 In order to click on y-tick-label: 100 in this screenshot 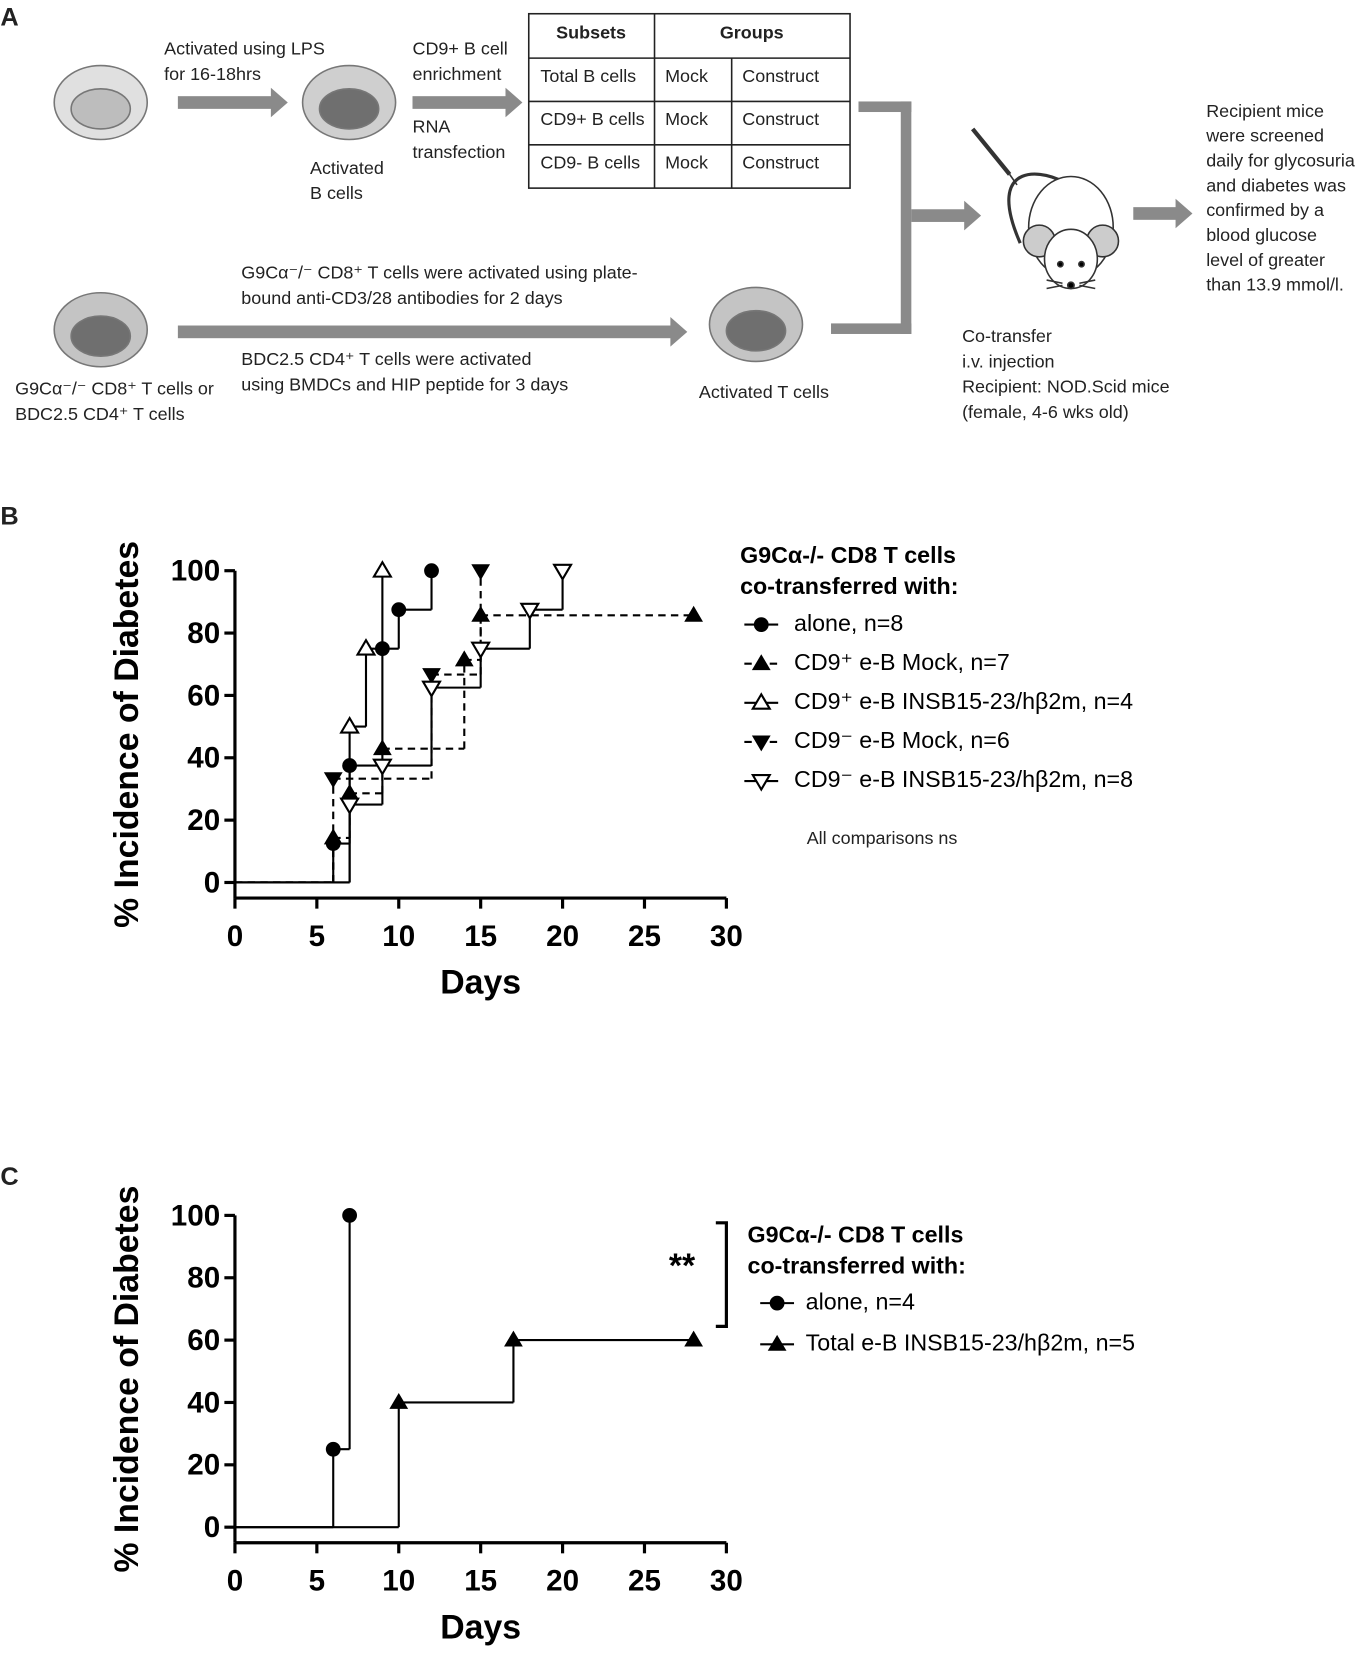, I will do `click(195, 571)`.